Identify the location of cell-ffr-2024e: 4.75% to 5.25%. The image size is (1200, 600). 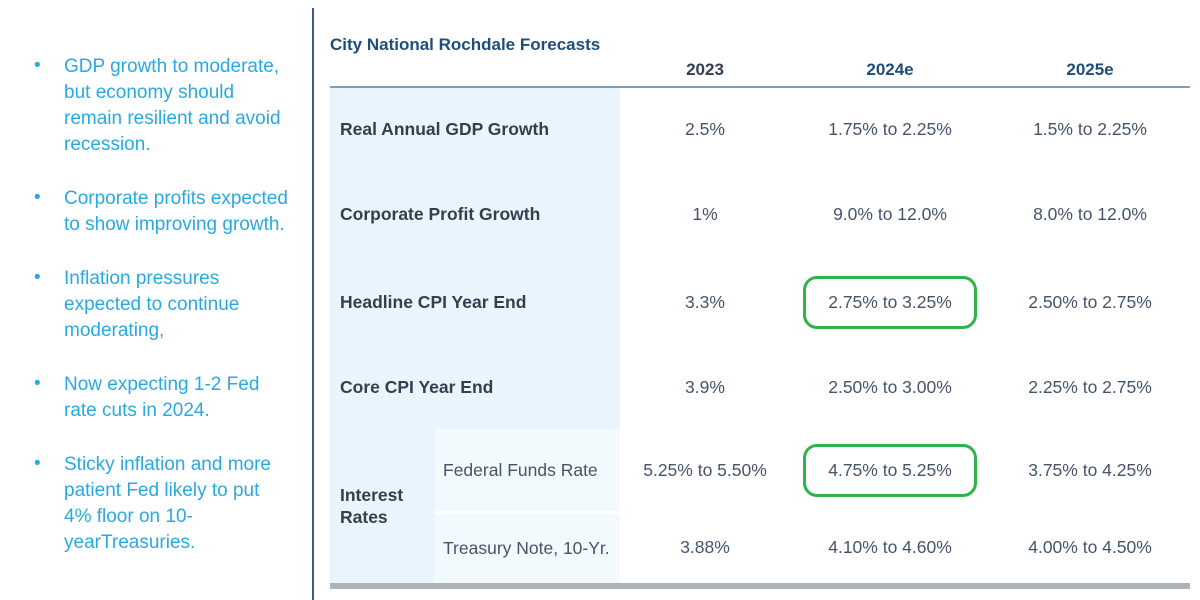
(890, 470).